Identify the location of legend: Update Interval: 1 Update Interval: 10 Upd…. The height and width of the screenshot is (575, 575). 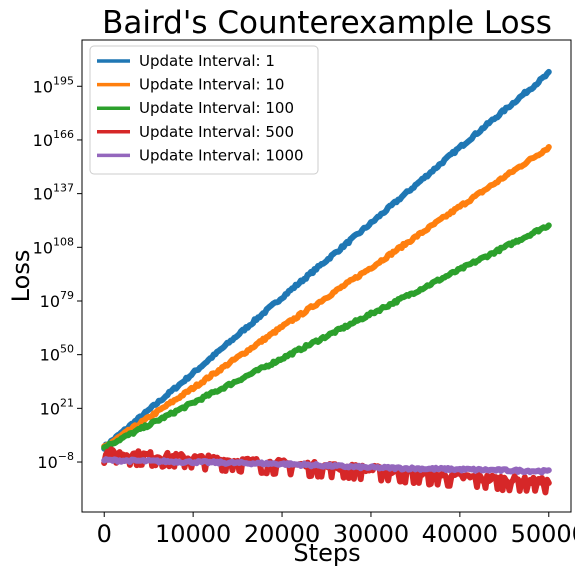
(204, 110).